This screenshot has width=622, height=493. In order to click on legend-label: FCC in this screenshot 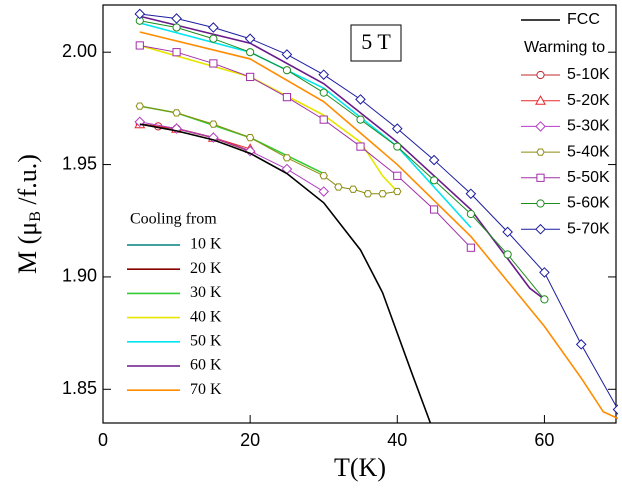, I will do `click(583, 19)`.